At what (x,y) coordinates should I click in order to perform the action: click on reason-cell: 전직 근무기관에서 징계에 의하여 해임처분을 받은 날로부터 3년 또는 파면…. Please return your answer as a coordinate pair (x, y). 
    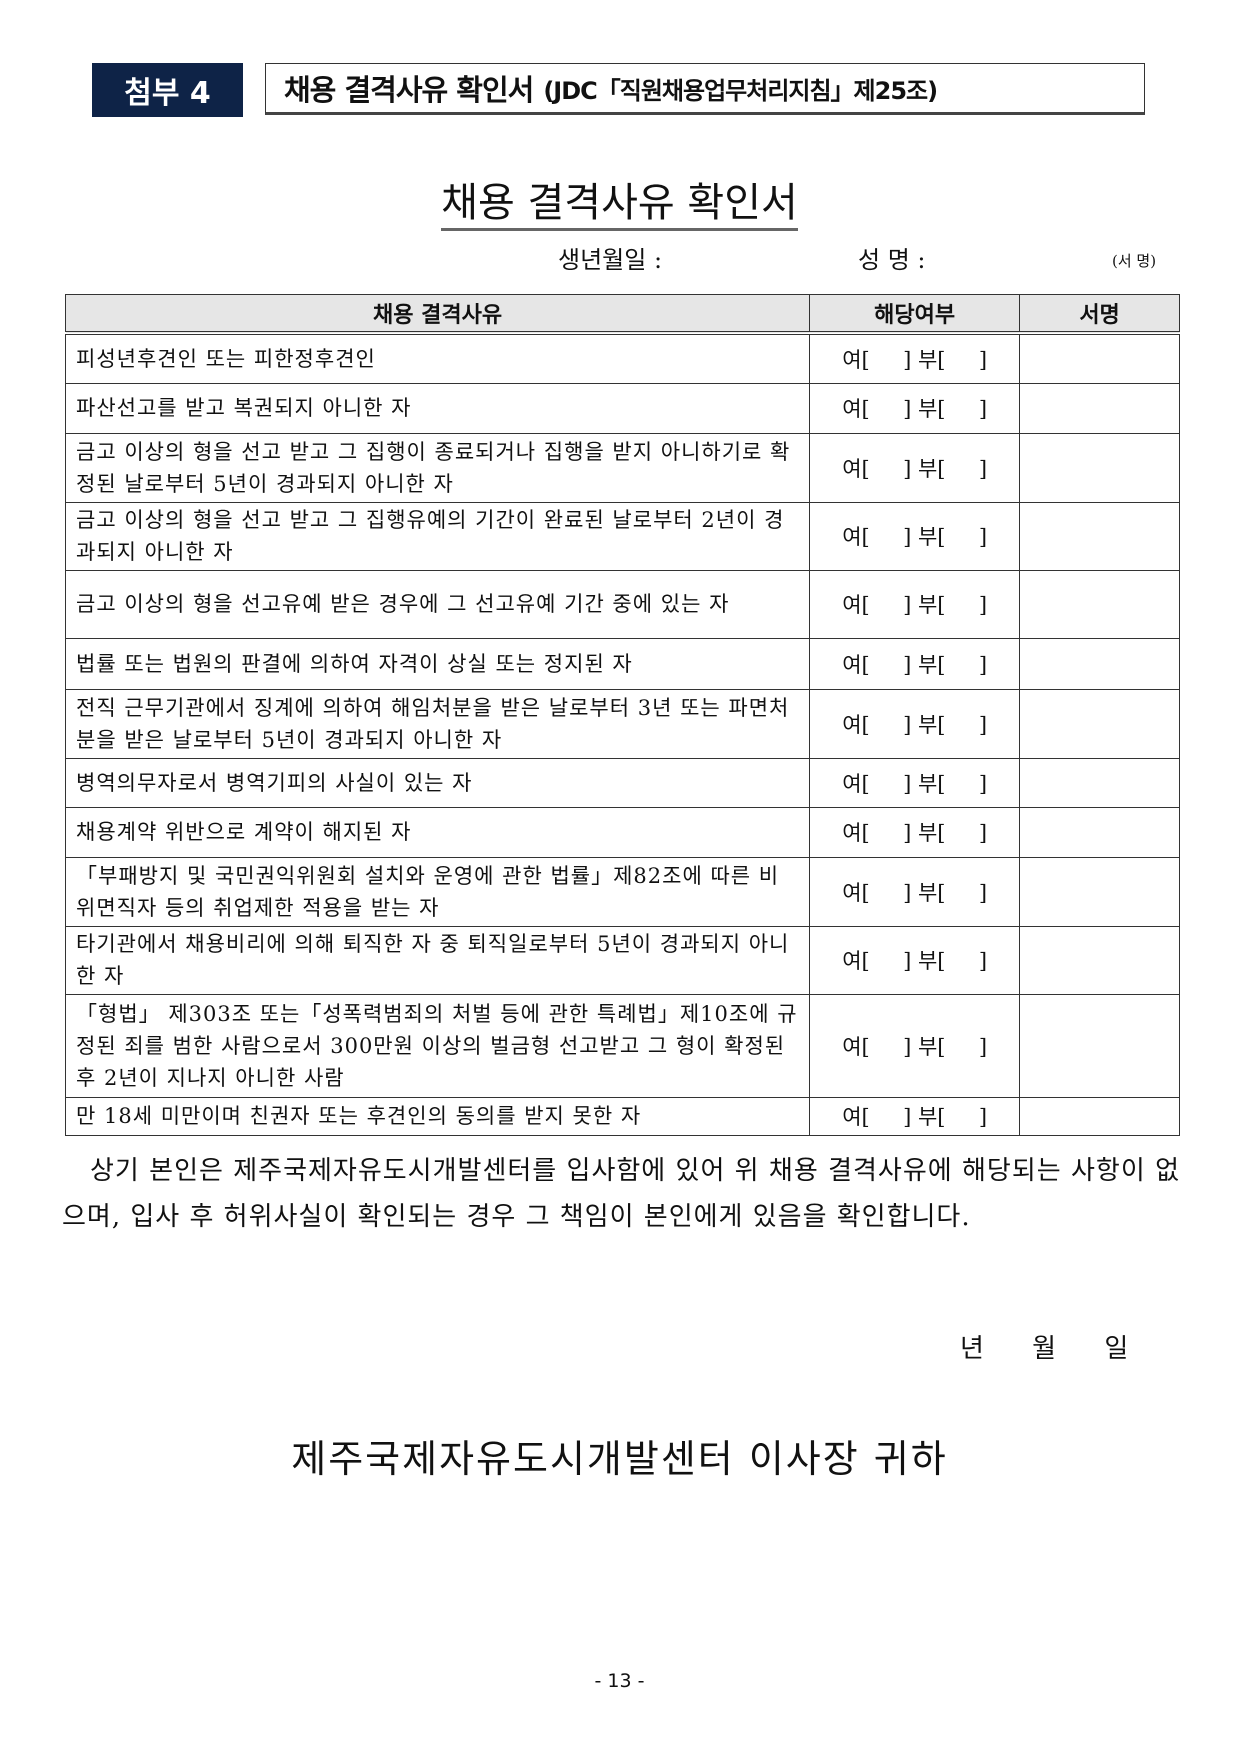
    Looking at the image, I should click on (437, 723).